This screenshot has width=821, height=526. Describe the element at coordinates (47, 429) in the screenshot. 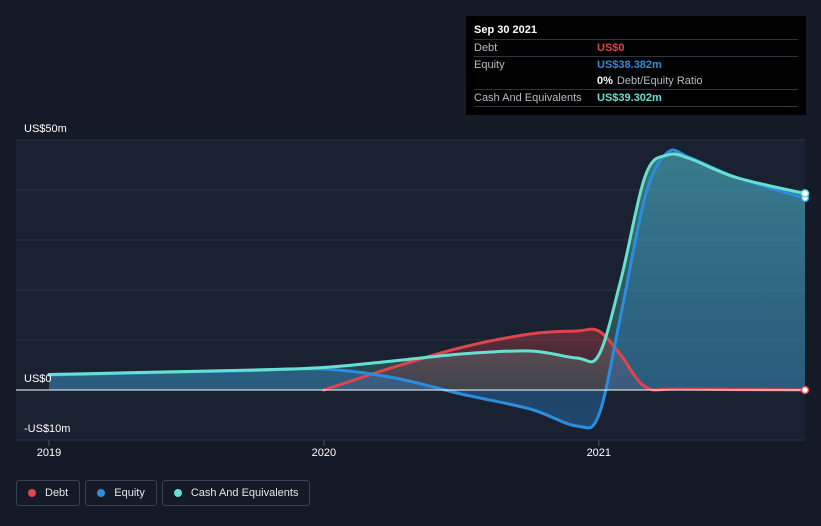

I see `y-tick-label: -US$10m` at that location.